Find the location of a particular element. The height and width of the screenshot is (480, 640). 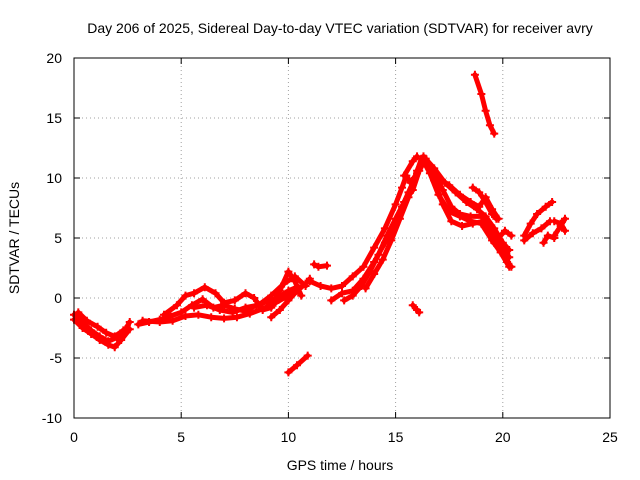

y-tick-label: 0 is located at coordinates (58, 298).